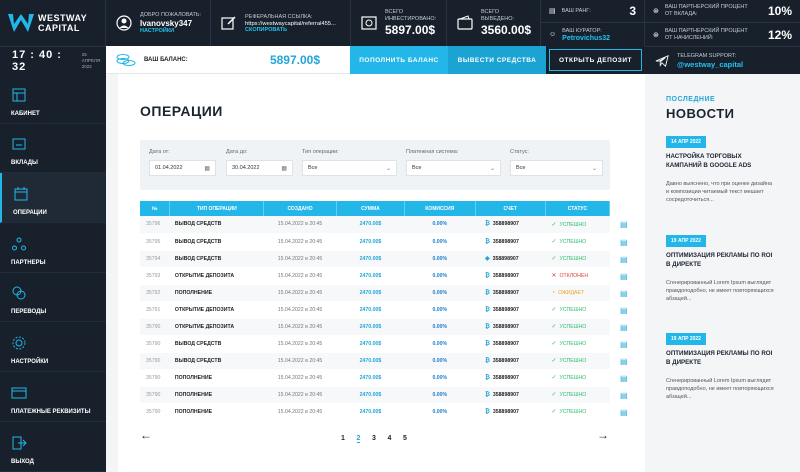 This screenshot has height=472, width=800. What do you see at coordinates (405, 438) in the screenshot?
I see `page-5: 5` at bounding box center [405, 438].